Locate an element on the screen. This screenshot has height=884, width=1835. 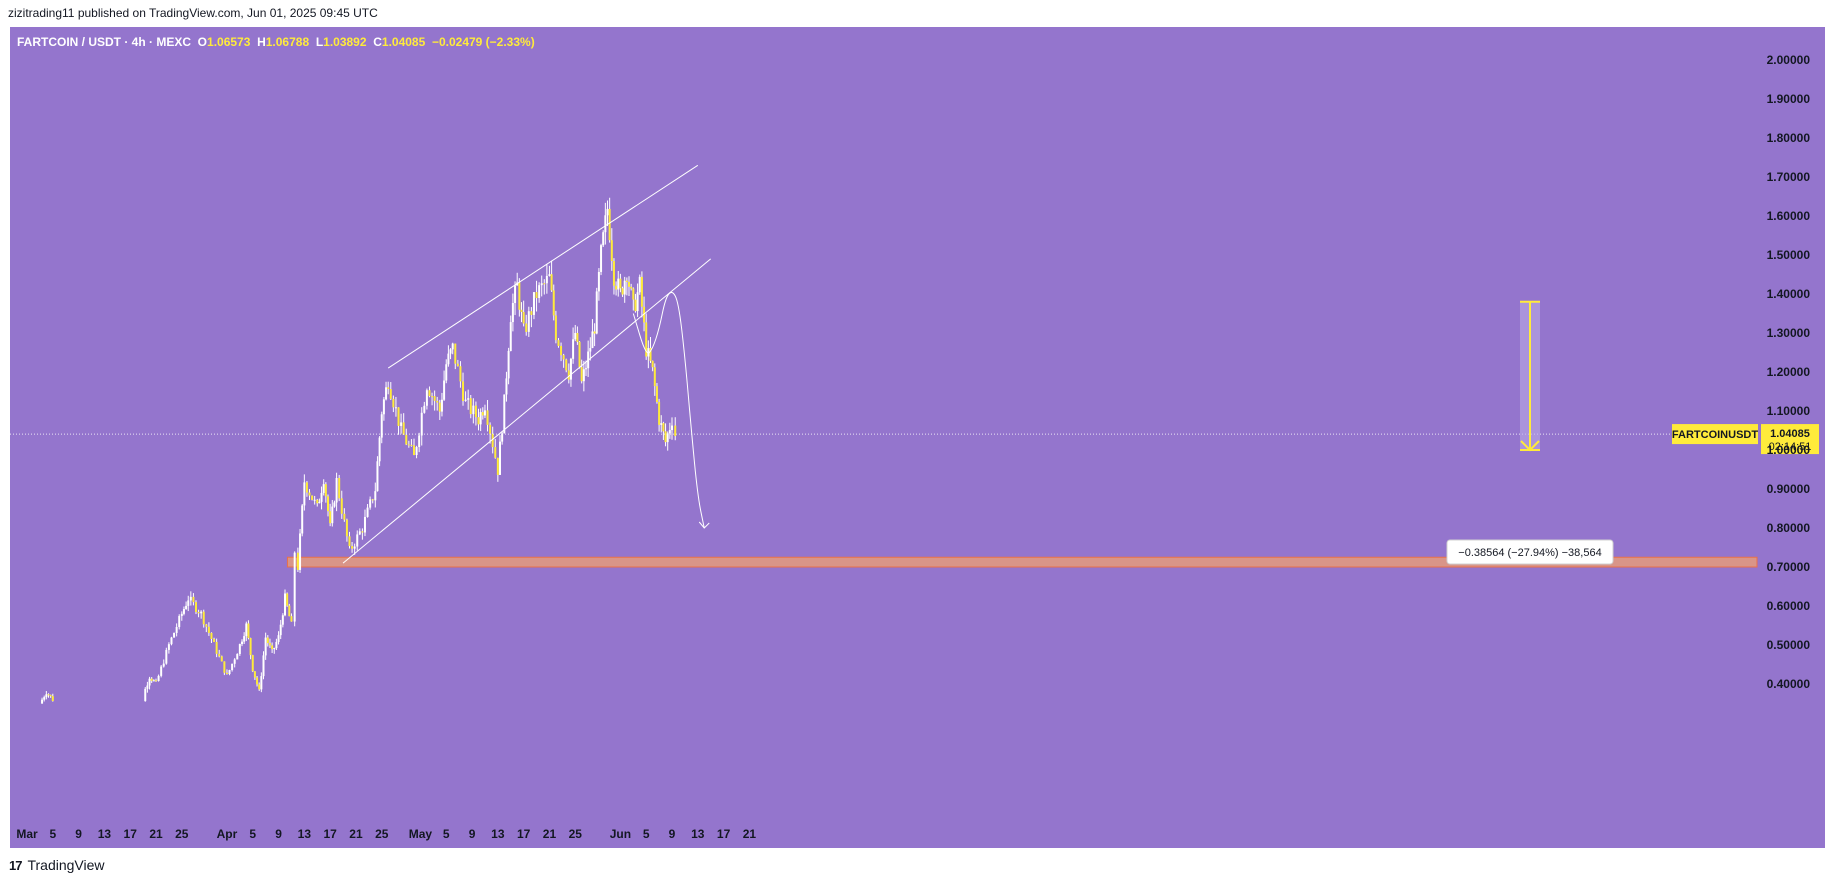
channel-upper-line is located at coordinates (543, 266).